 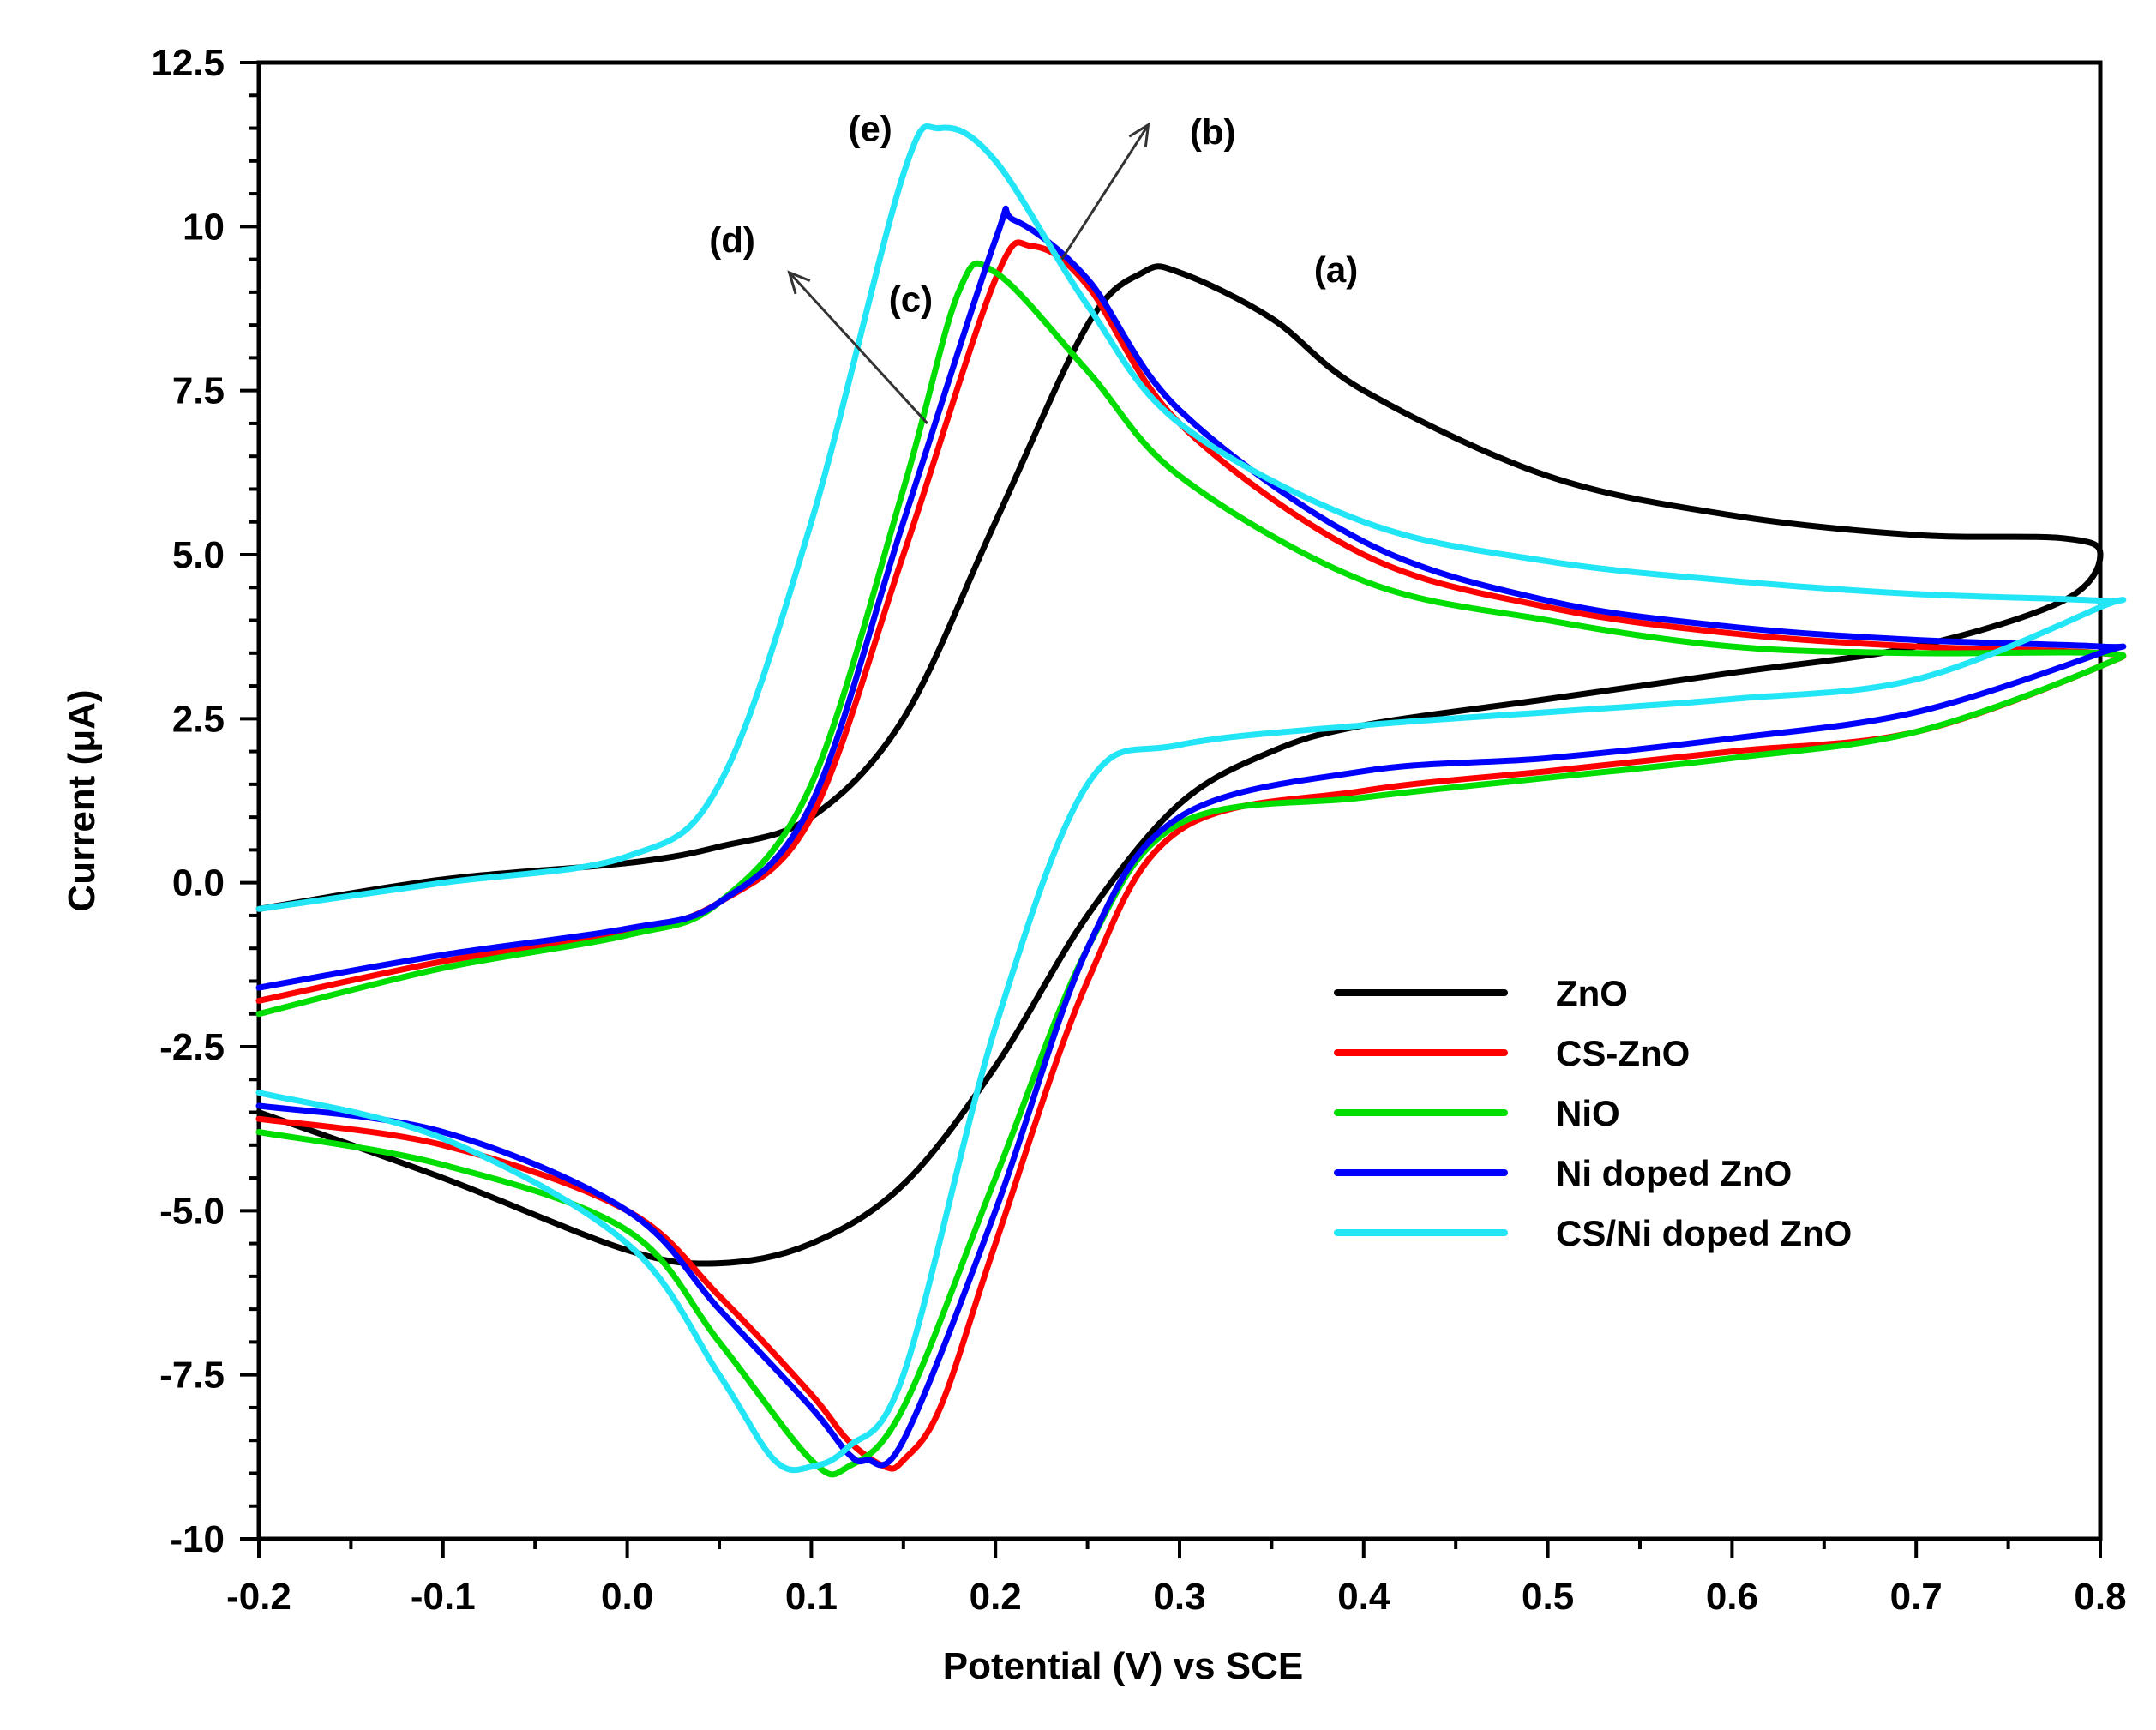 I want to click on y-tick-label: 10, so click(x=204, y=227).